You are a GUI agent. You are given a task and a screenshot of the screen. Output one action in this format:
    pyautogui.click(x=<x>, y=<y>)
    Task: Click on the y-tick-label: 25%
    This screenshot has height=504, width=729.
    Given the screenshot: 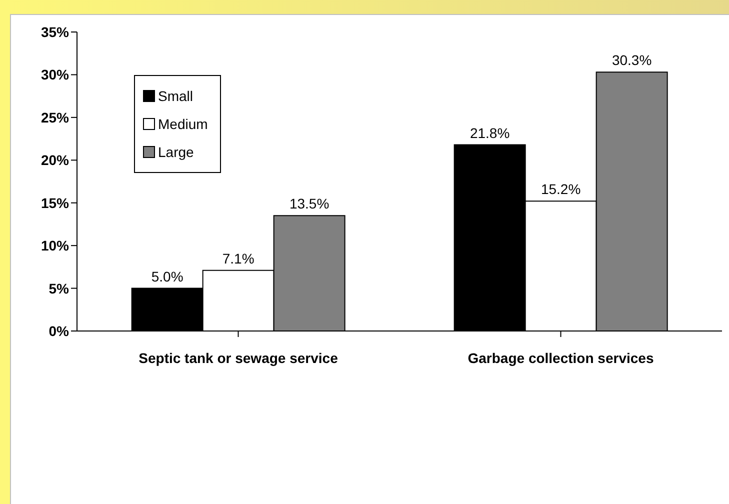 What is the action you would take?
    pyautogui.click(x=55, y=117)
    